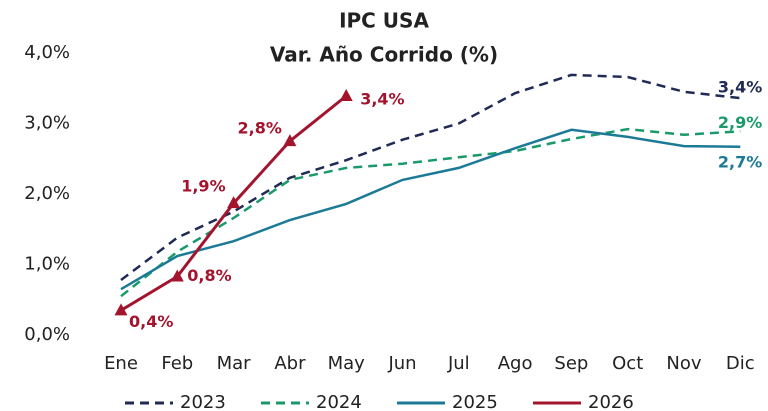 The image size is (768, 411). Describe the element at coordinates (177, 363) in the screenshot. I see `x-tick-label: Feb` at that location.